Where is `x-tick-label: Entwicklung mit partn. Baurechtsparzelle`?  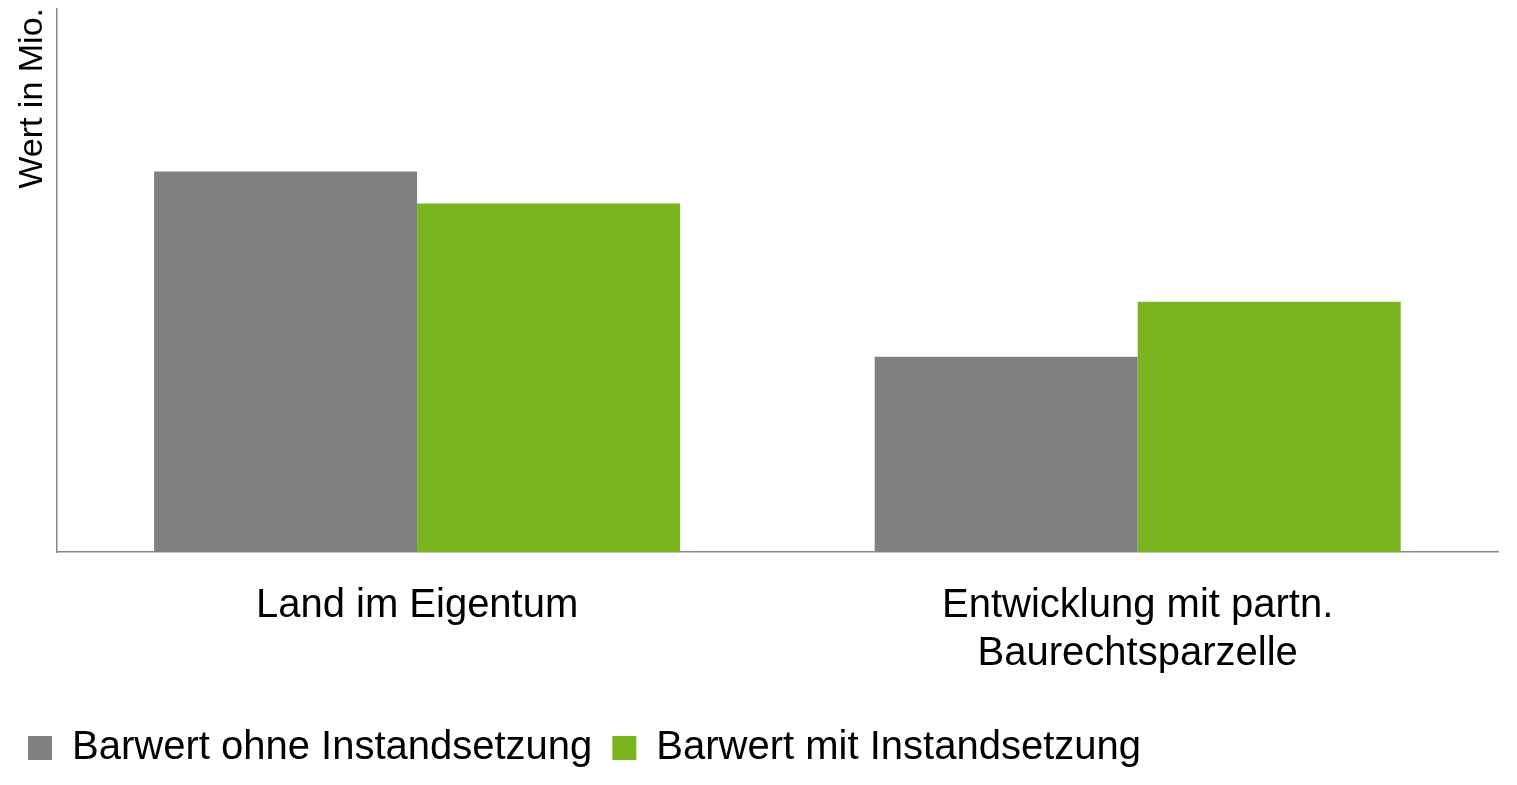
x-tick-label: Entwicklung mit partn. Baurechtsparzelle is located at coordinates (1138, 627).